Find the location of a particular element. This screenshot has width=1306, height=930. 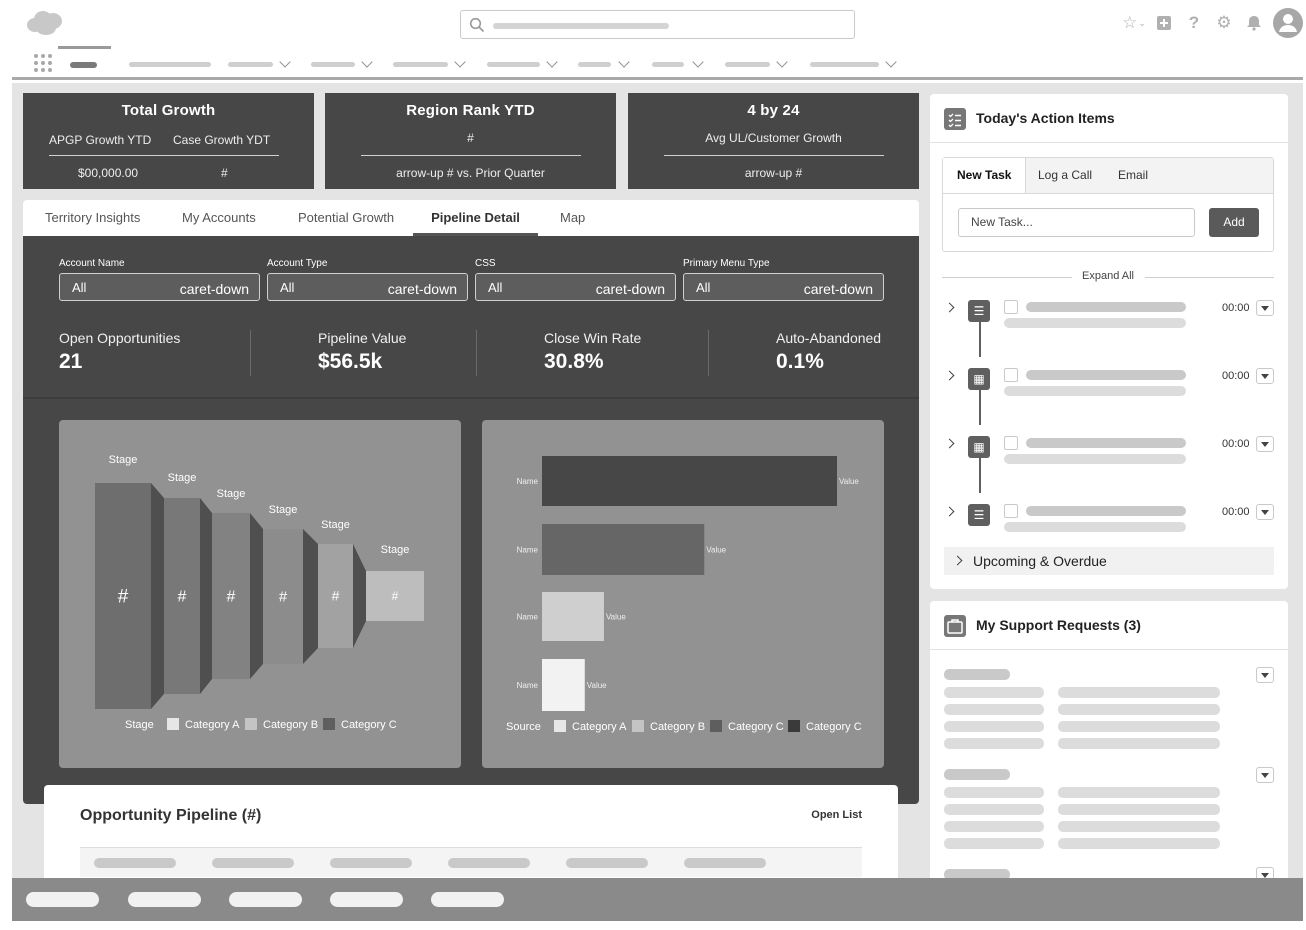

tab-log-a-call: Log a Call is located at coordinates (1065, 175).